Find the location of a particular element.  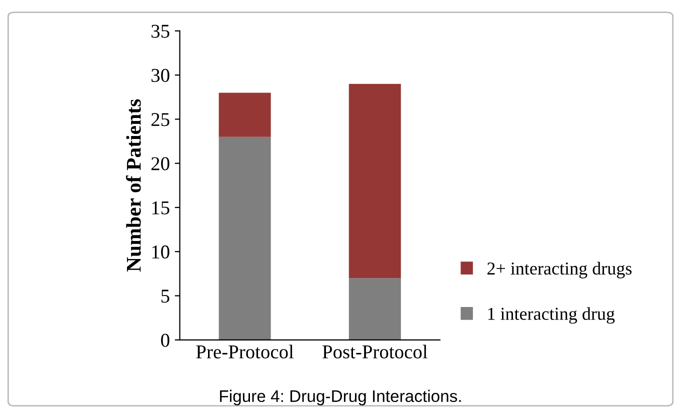

legend-label: 2+ interacting drugs is located at coordinates (559, 270).